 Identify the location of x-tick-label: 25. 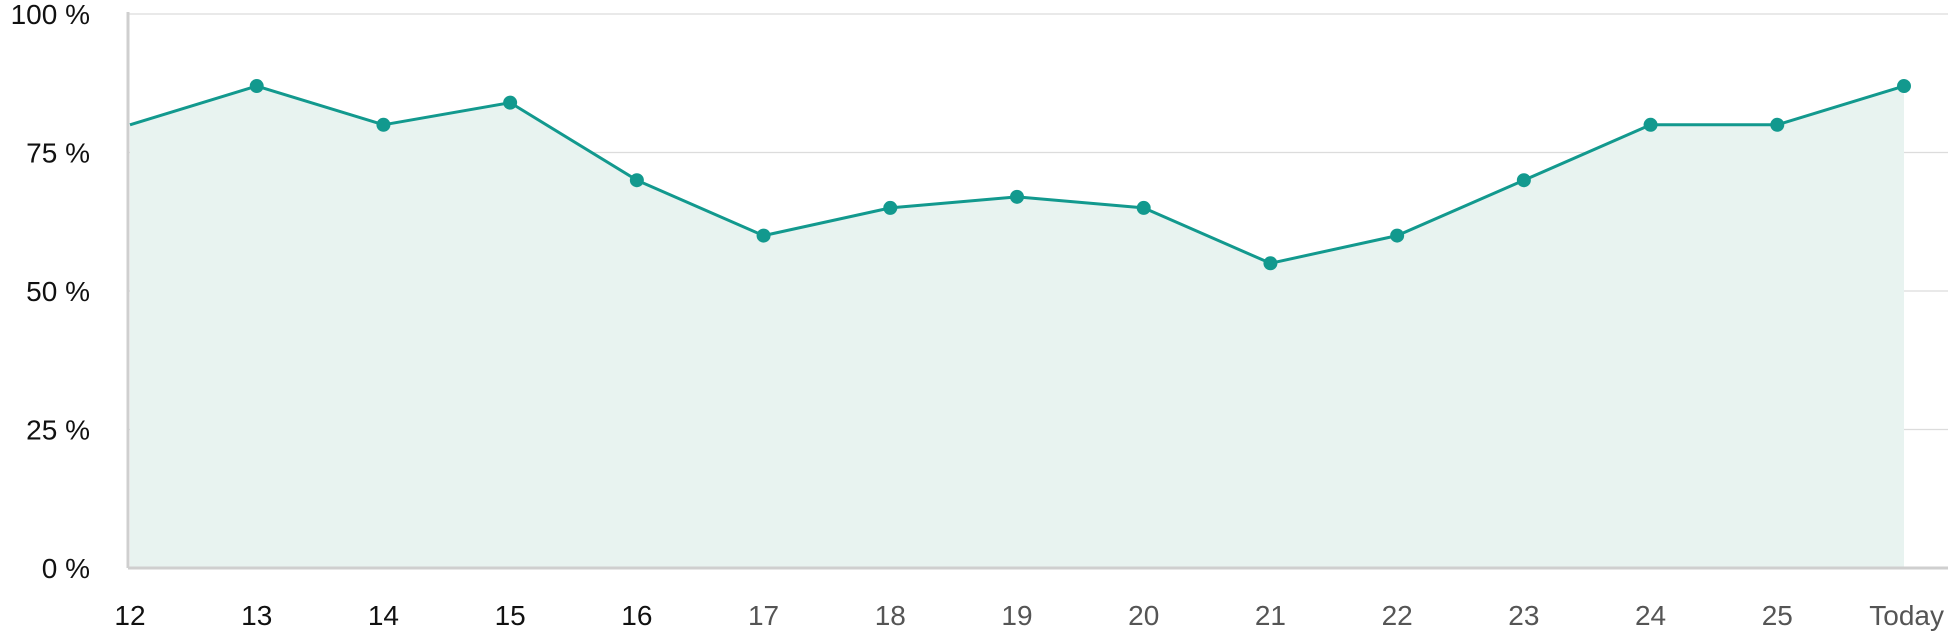
(1777, 615).